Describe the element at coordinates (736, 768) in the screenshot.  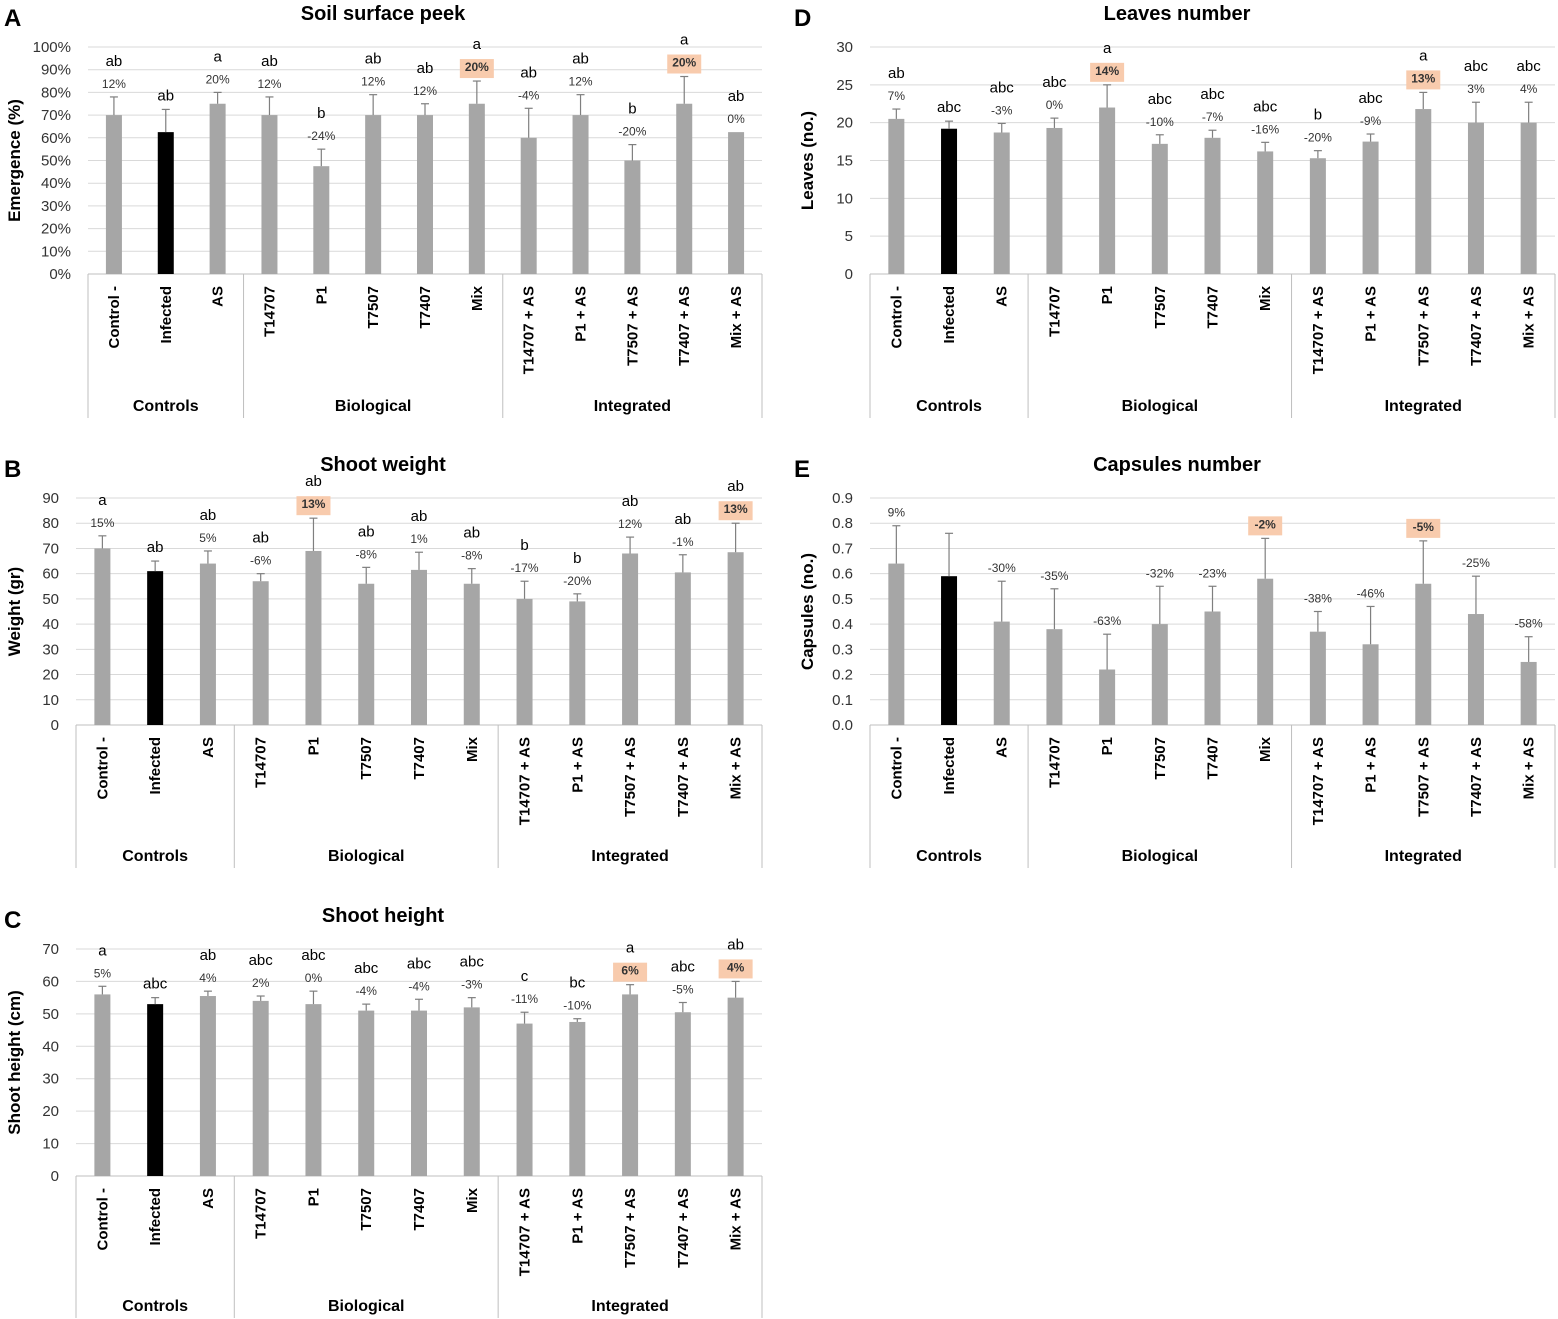
I see `category-label-mix-as: Mix + AS` at that location.